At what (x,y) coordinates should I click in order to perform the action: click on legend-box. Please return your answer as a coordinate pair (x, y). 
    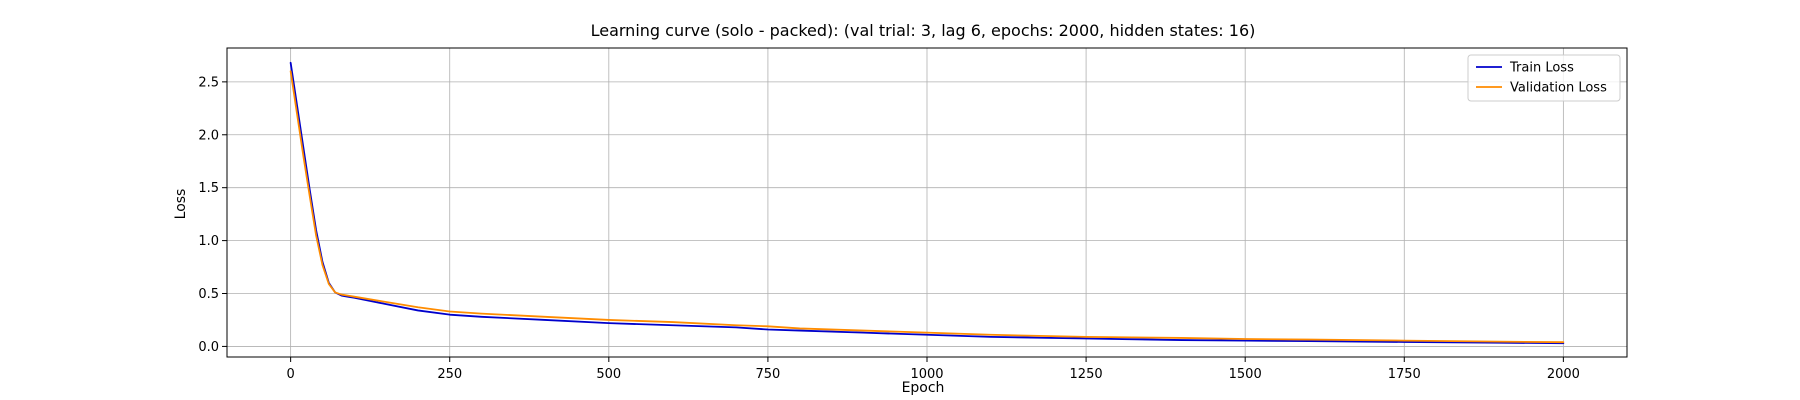
    Looking at the image, I should click on (1544, 78).